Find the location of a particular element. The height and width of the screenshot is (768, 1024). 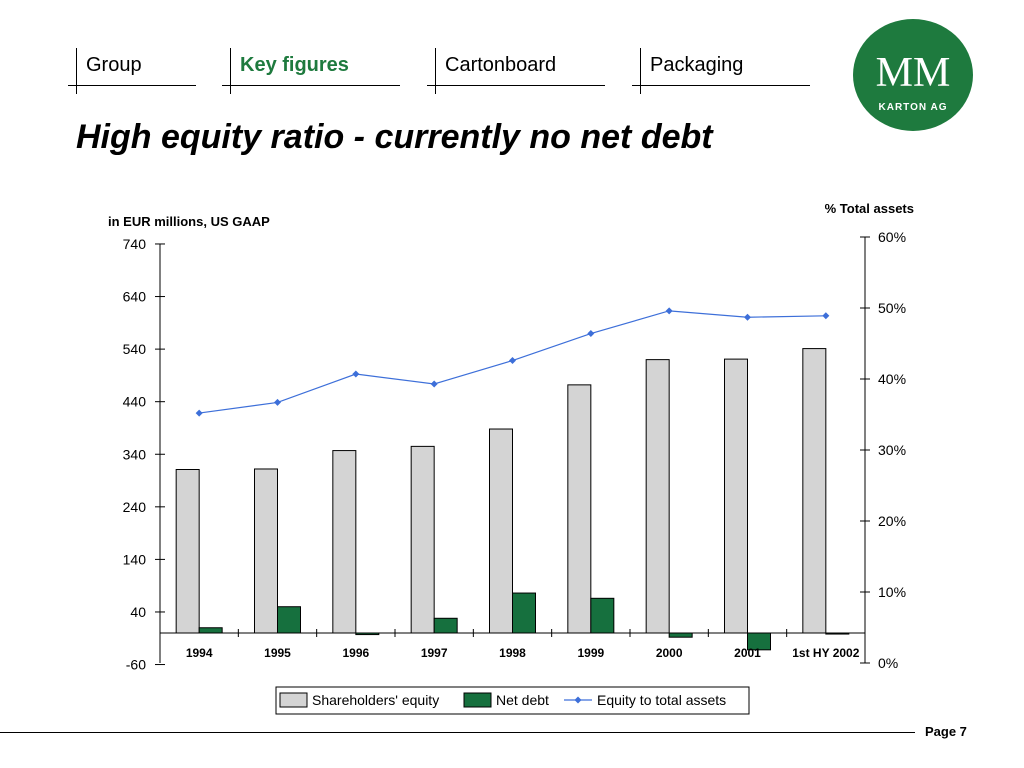

point-equity-ratio-1997 is located at coordinates (434, 384).